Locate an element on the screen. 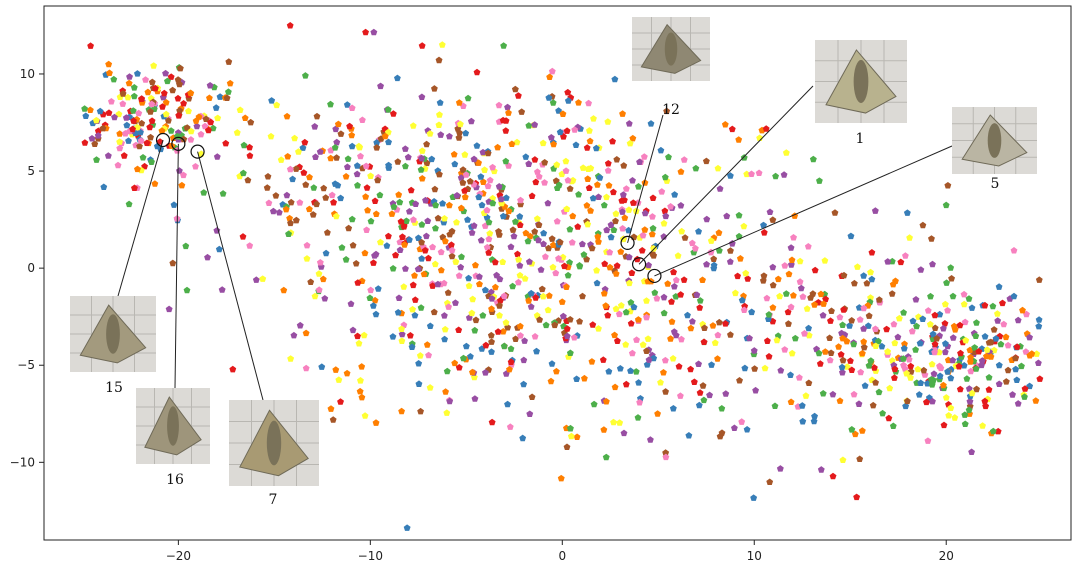 The image size is (1084, 575). highlight-marker is located at coordinates (163, 140).